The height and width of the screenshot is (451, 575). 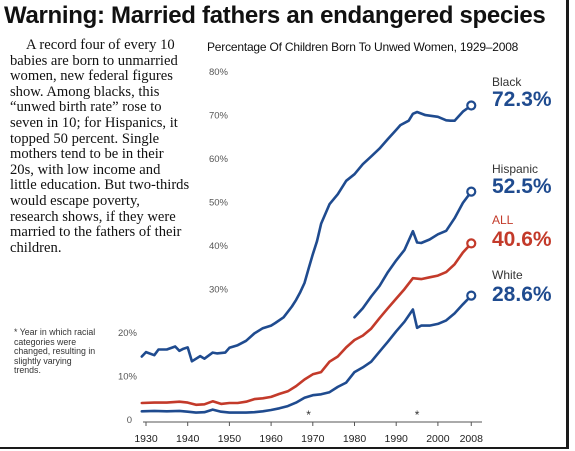 What do you see at coordinates (219, 246) in the screenshot?
I see `y-tick-label: 40%` at bounding box center [219, 246].